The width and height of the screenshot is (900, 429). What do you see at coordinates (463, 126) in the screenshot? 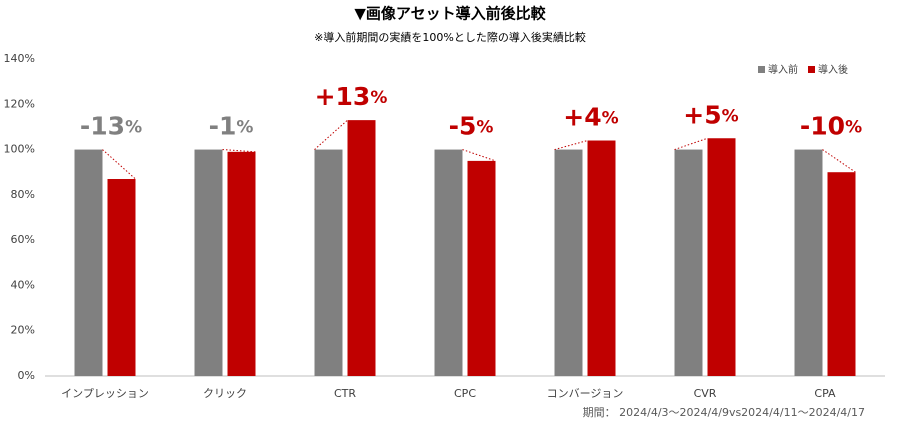
I see `change-number: -5` at bounding box center [463, 126].